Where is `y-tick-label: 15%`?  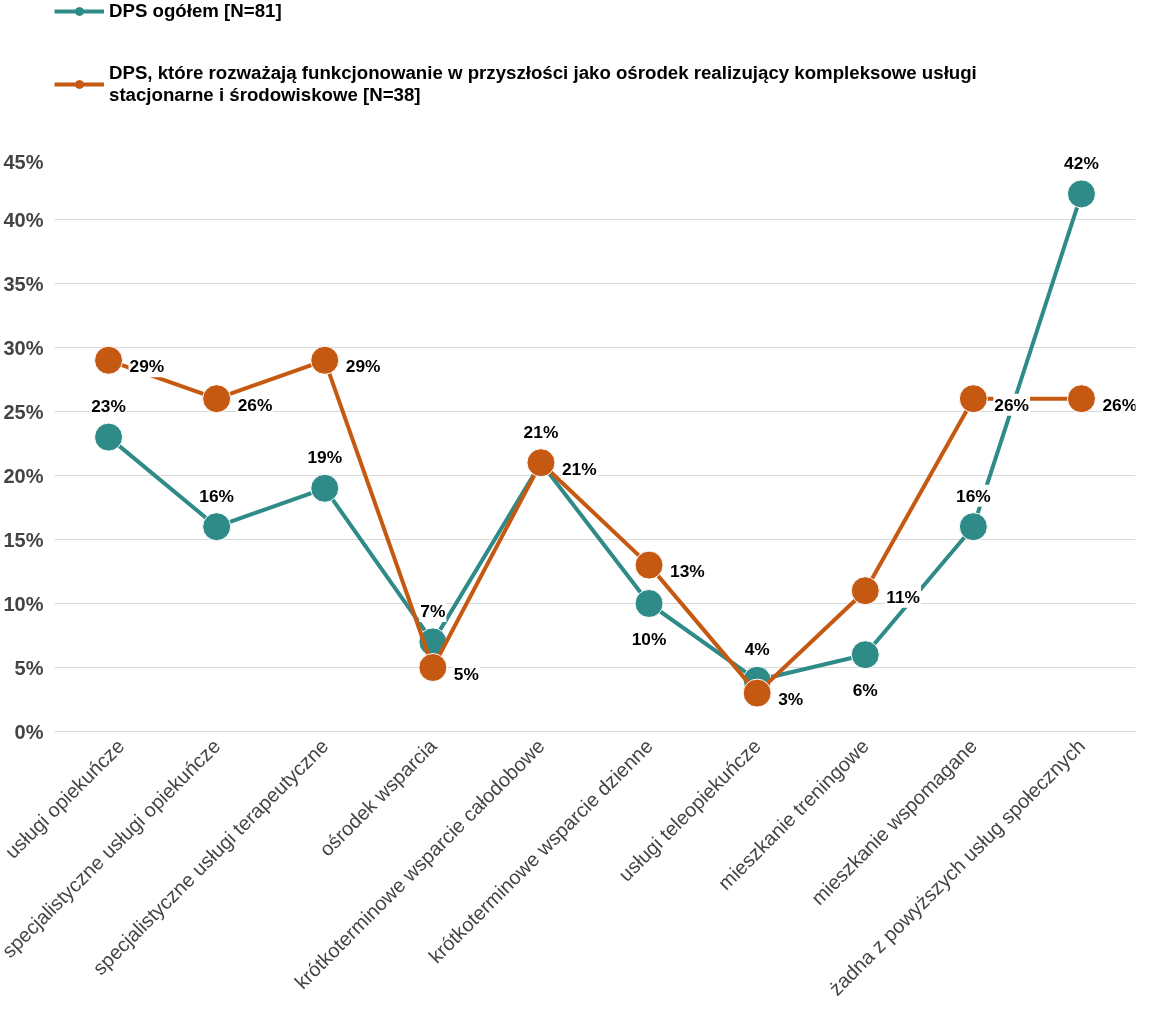
y-tick-label: 15% is located at coordinates (23, 539).